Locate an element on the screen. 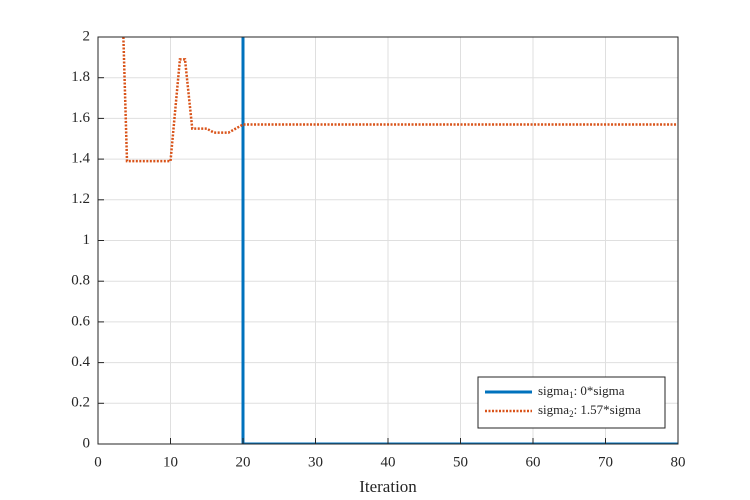  y-tick-label: 1 is located at coordinates (87, 240).